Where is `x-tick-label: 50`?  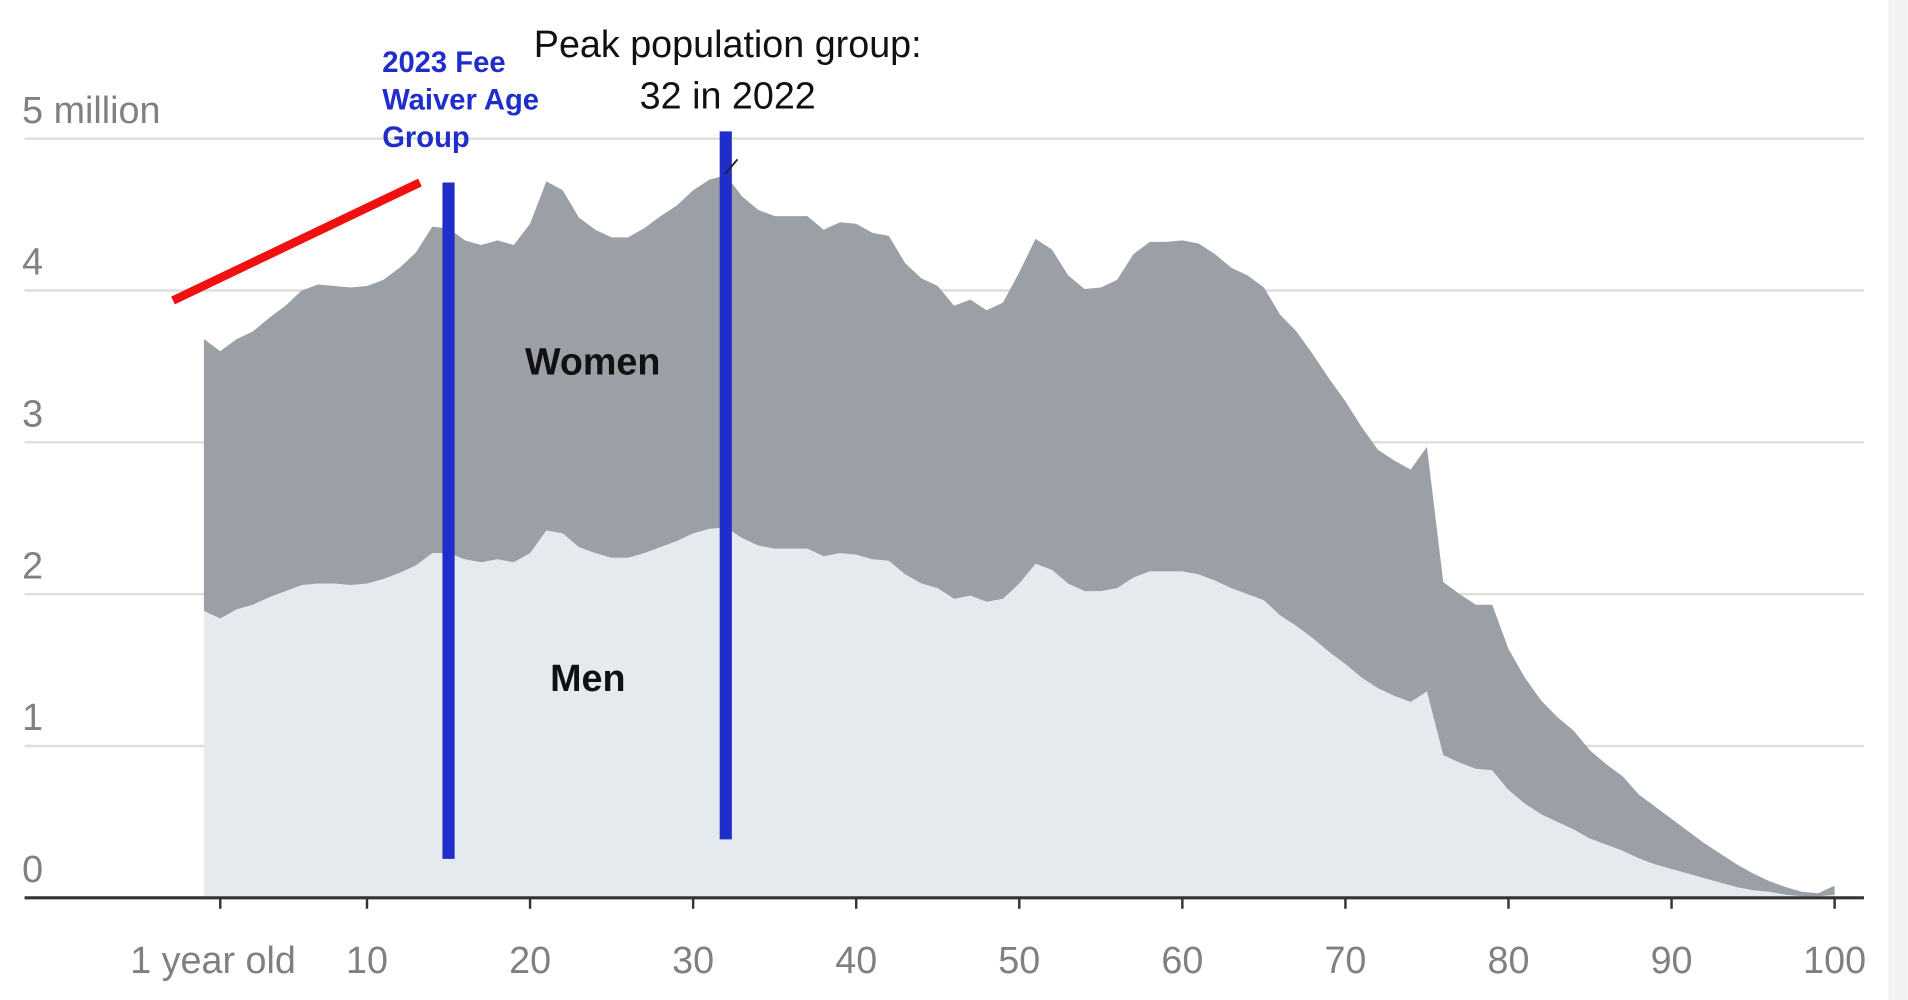
x-tick-label: 50 is located at coordinates (1019, 960).